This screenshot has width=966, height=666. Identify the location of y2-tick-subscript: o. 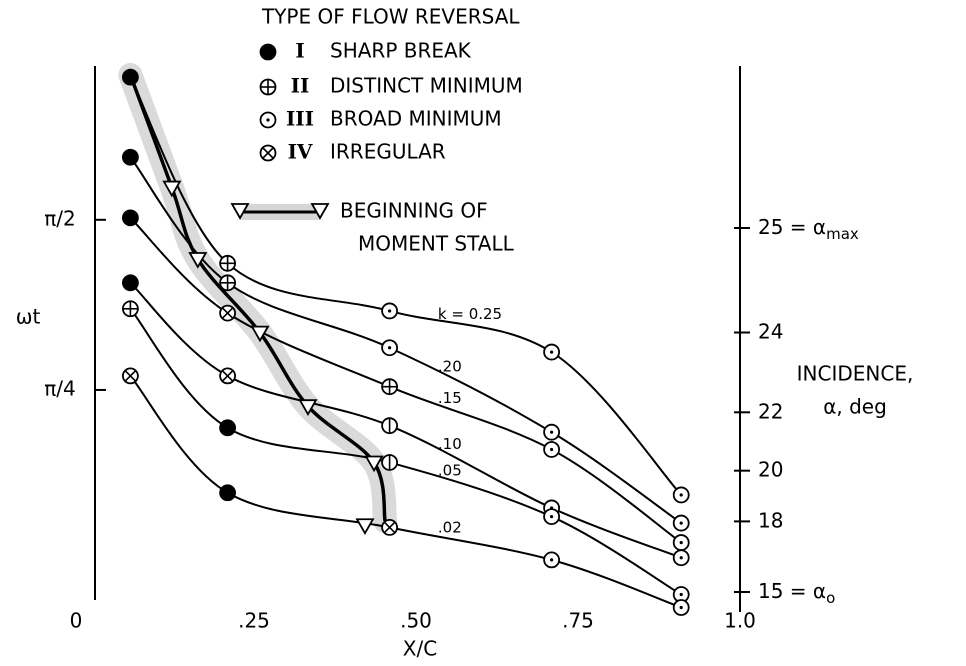
(830, 598).